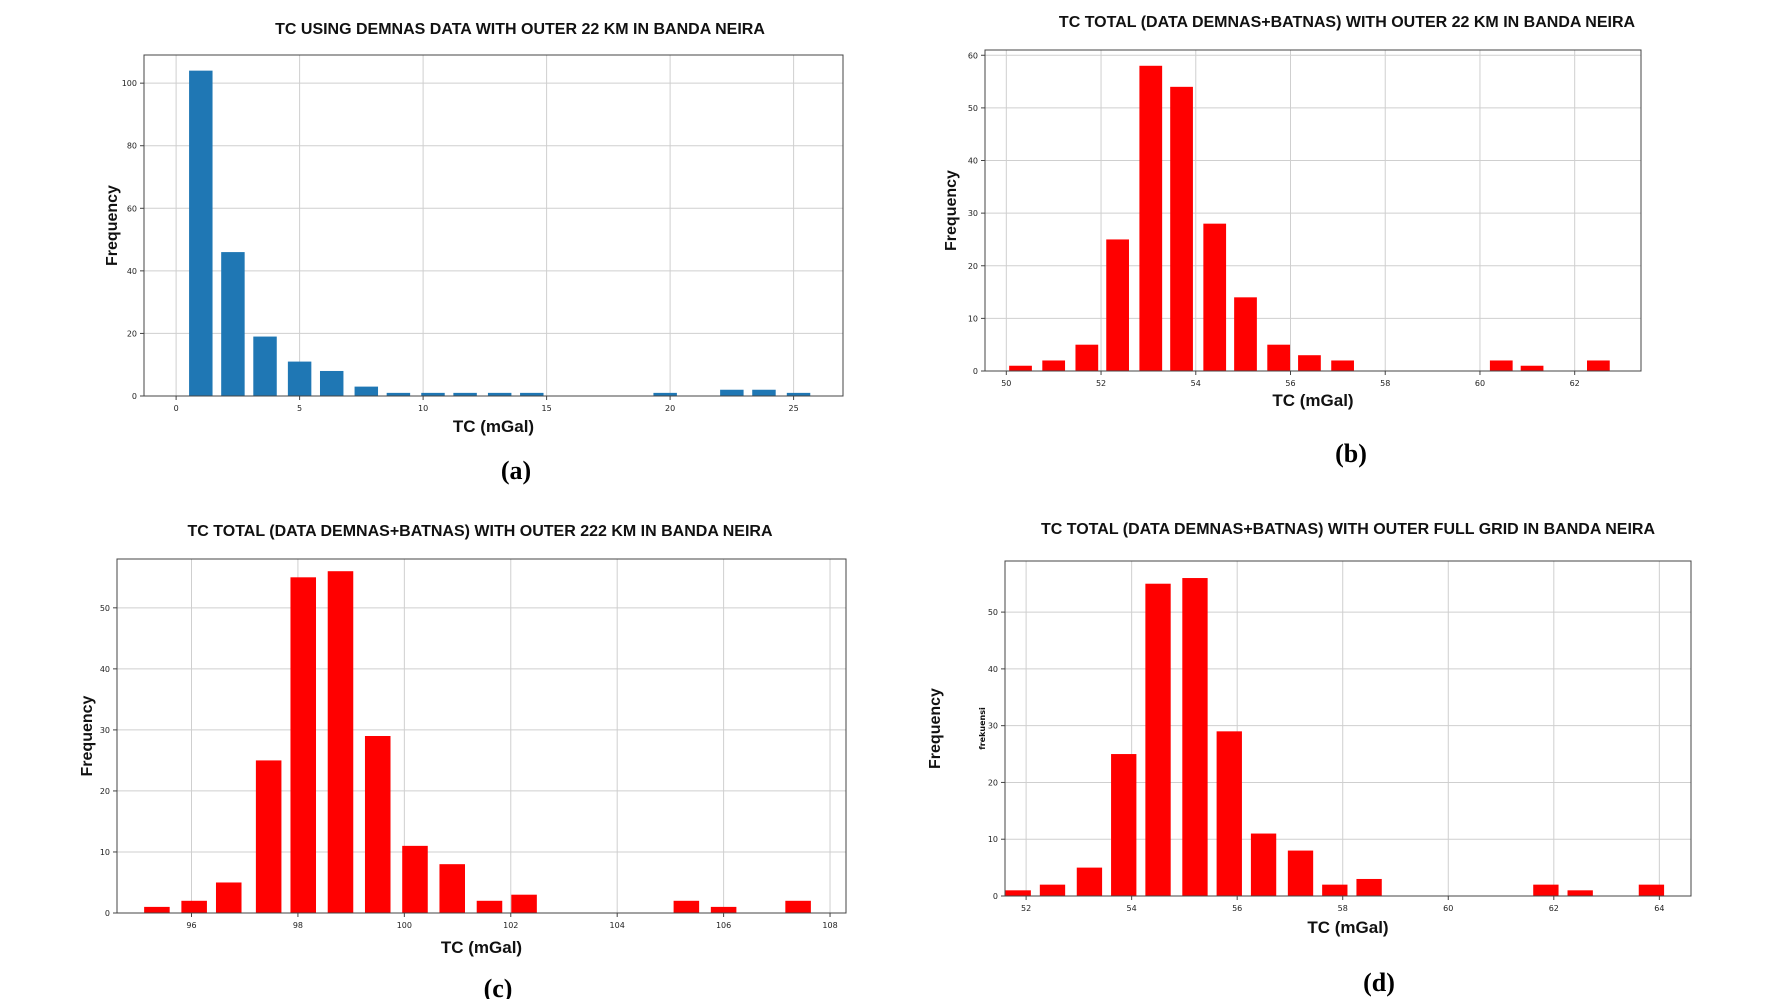  I want to click on x-tick-label: 56, so click(1290, 383).